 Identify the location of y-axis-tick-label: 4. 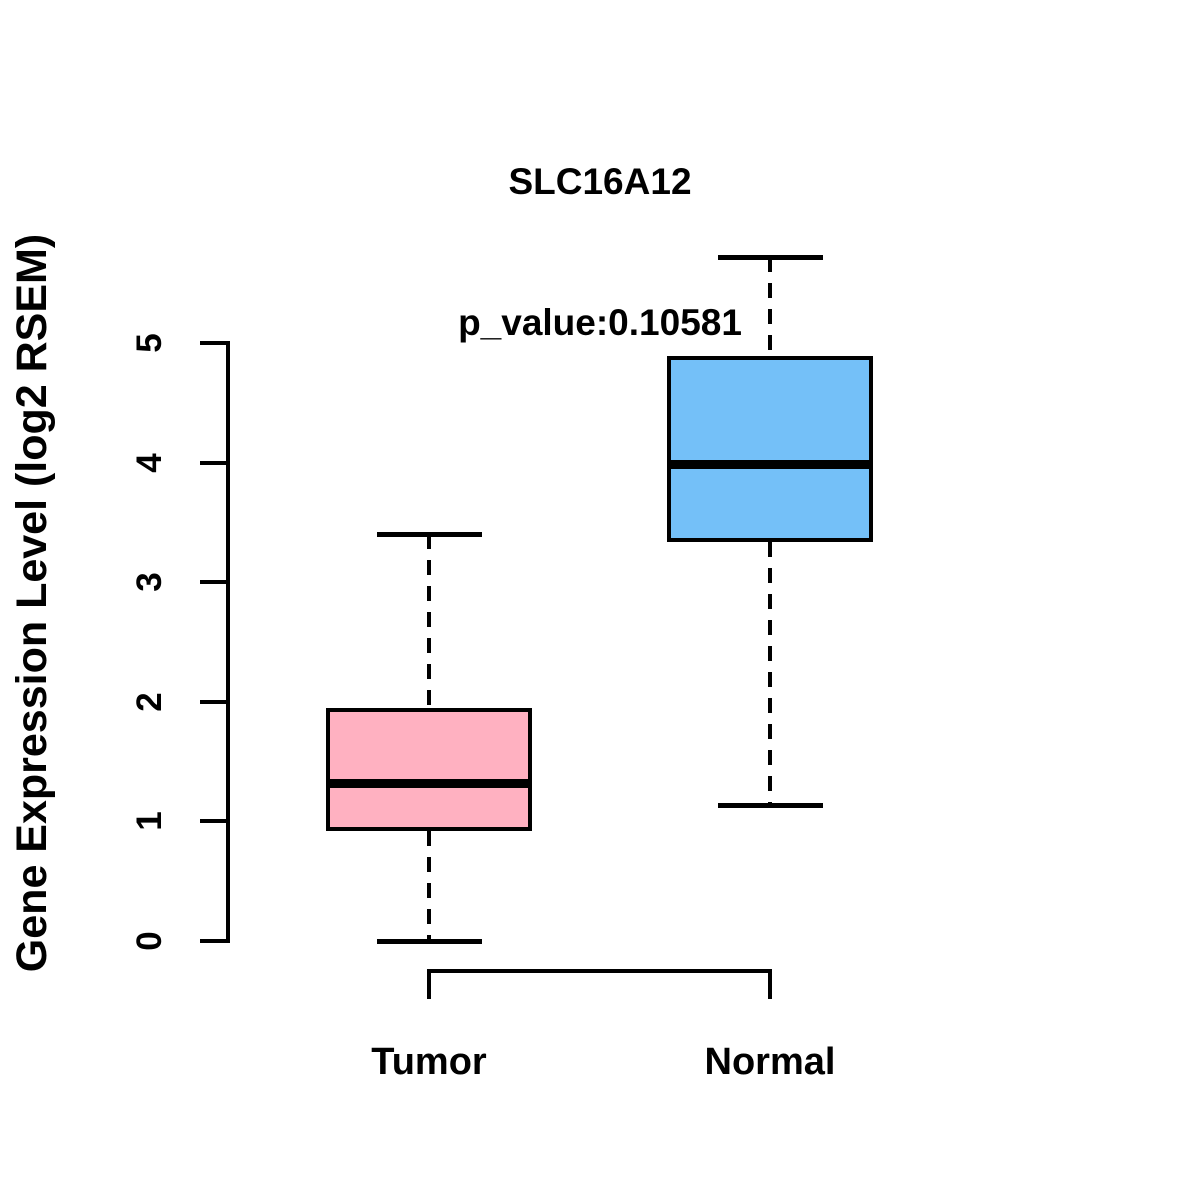
(149, 462).